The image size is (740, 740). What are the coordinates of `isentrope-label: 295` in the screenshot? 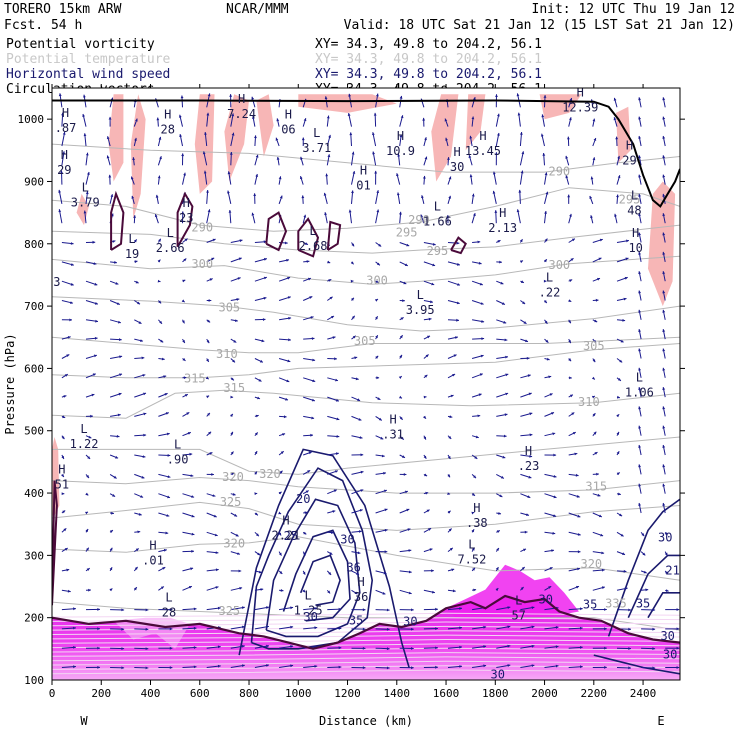 It's located at (438, 251).